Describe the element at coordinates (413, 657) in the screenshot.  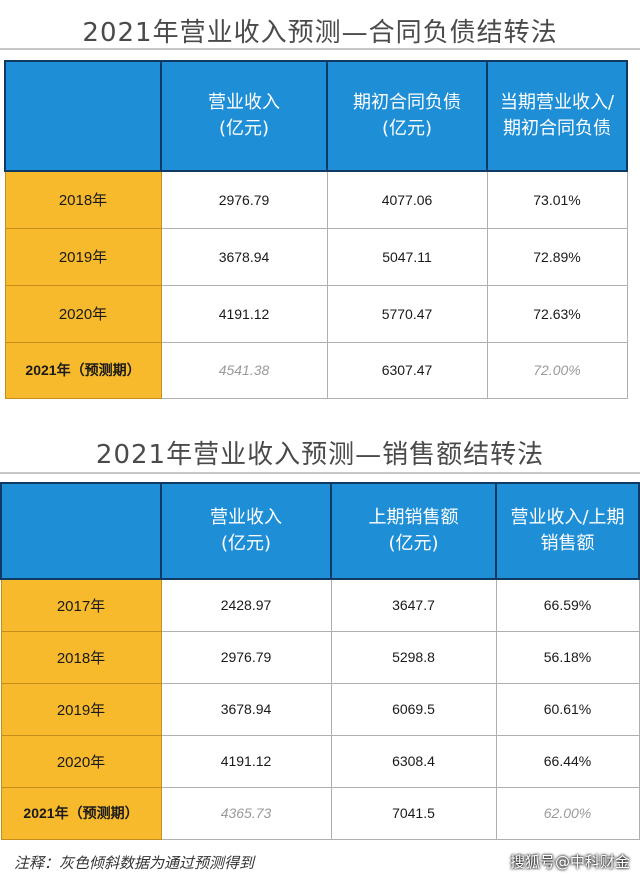
I see `sales-value: 5298.8` at that location.